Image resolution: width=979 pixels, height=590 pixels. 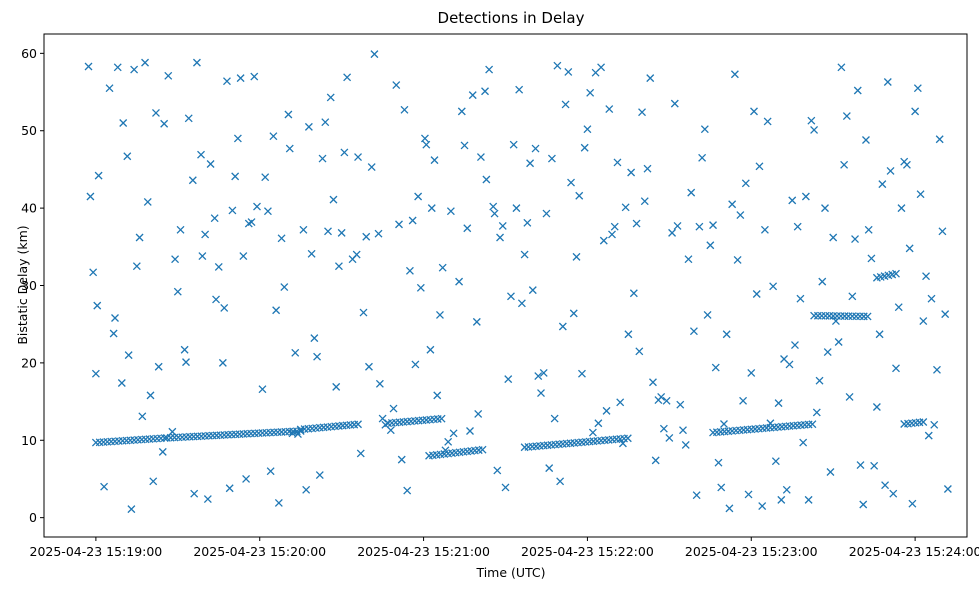 I want to click on y-axis-label: Bistatic Delay (km), so click(x=22, y=284).